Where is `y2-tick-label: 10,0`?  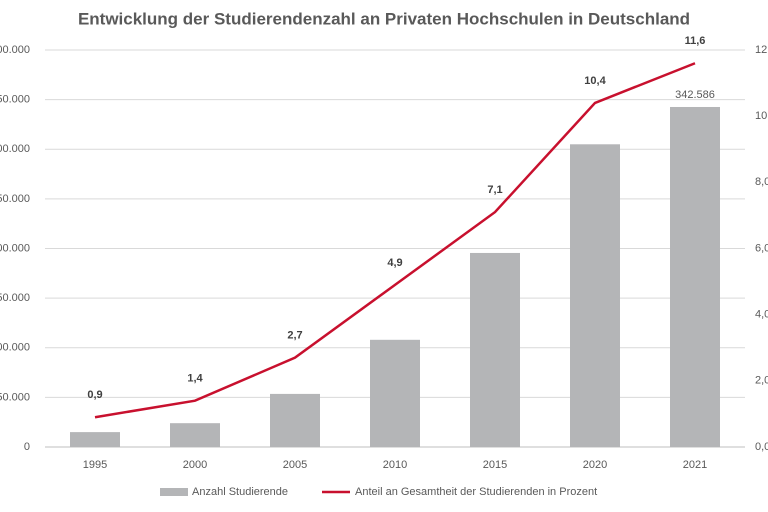 y2-tick-label: 10,0 is located at coordinates (761, 116).